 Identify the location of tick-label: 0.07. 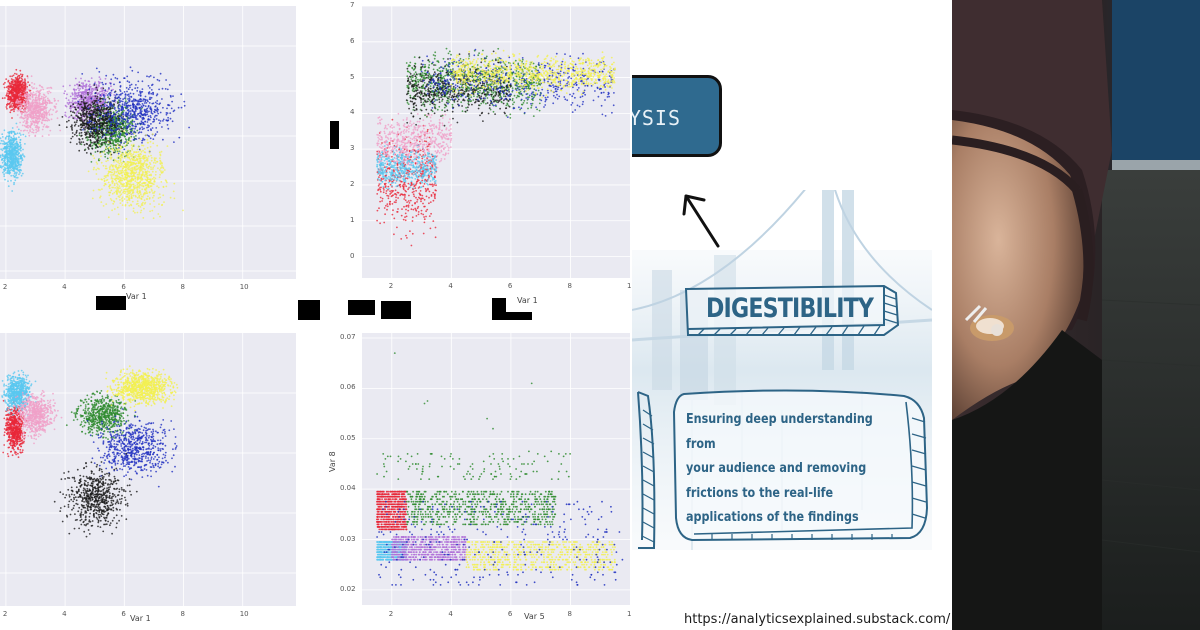
(348, 337).